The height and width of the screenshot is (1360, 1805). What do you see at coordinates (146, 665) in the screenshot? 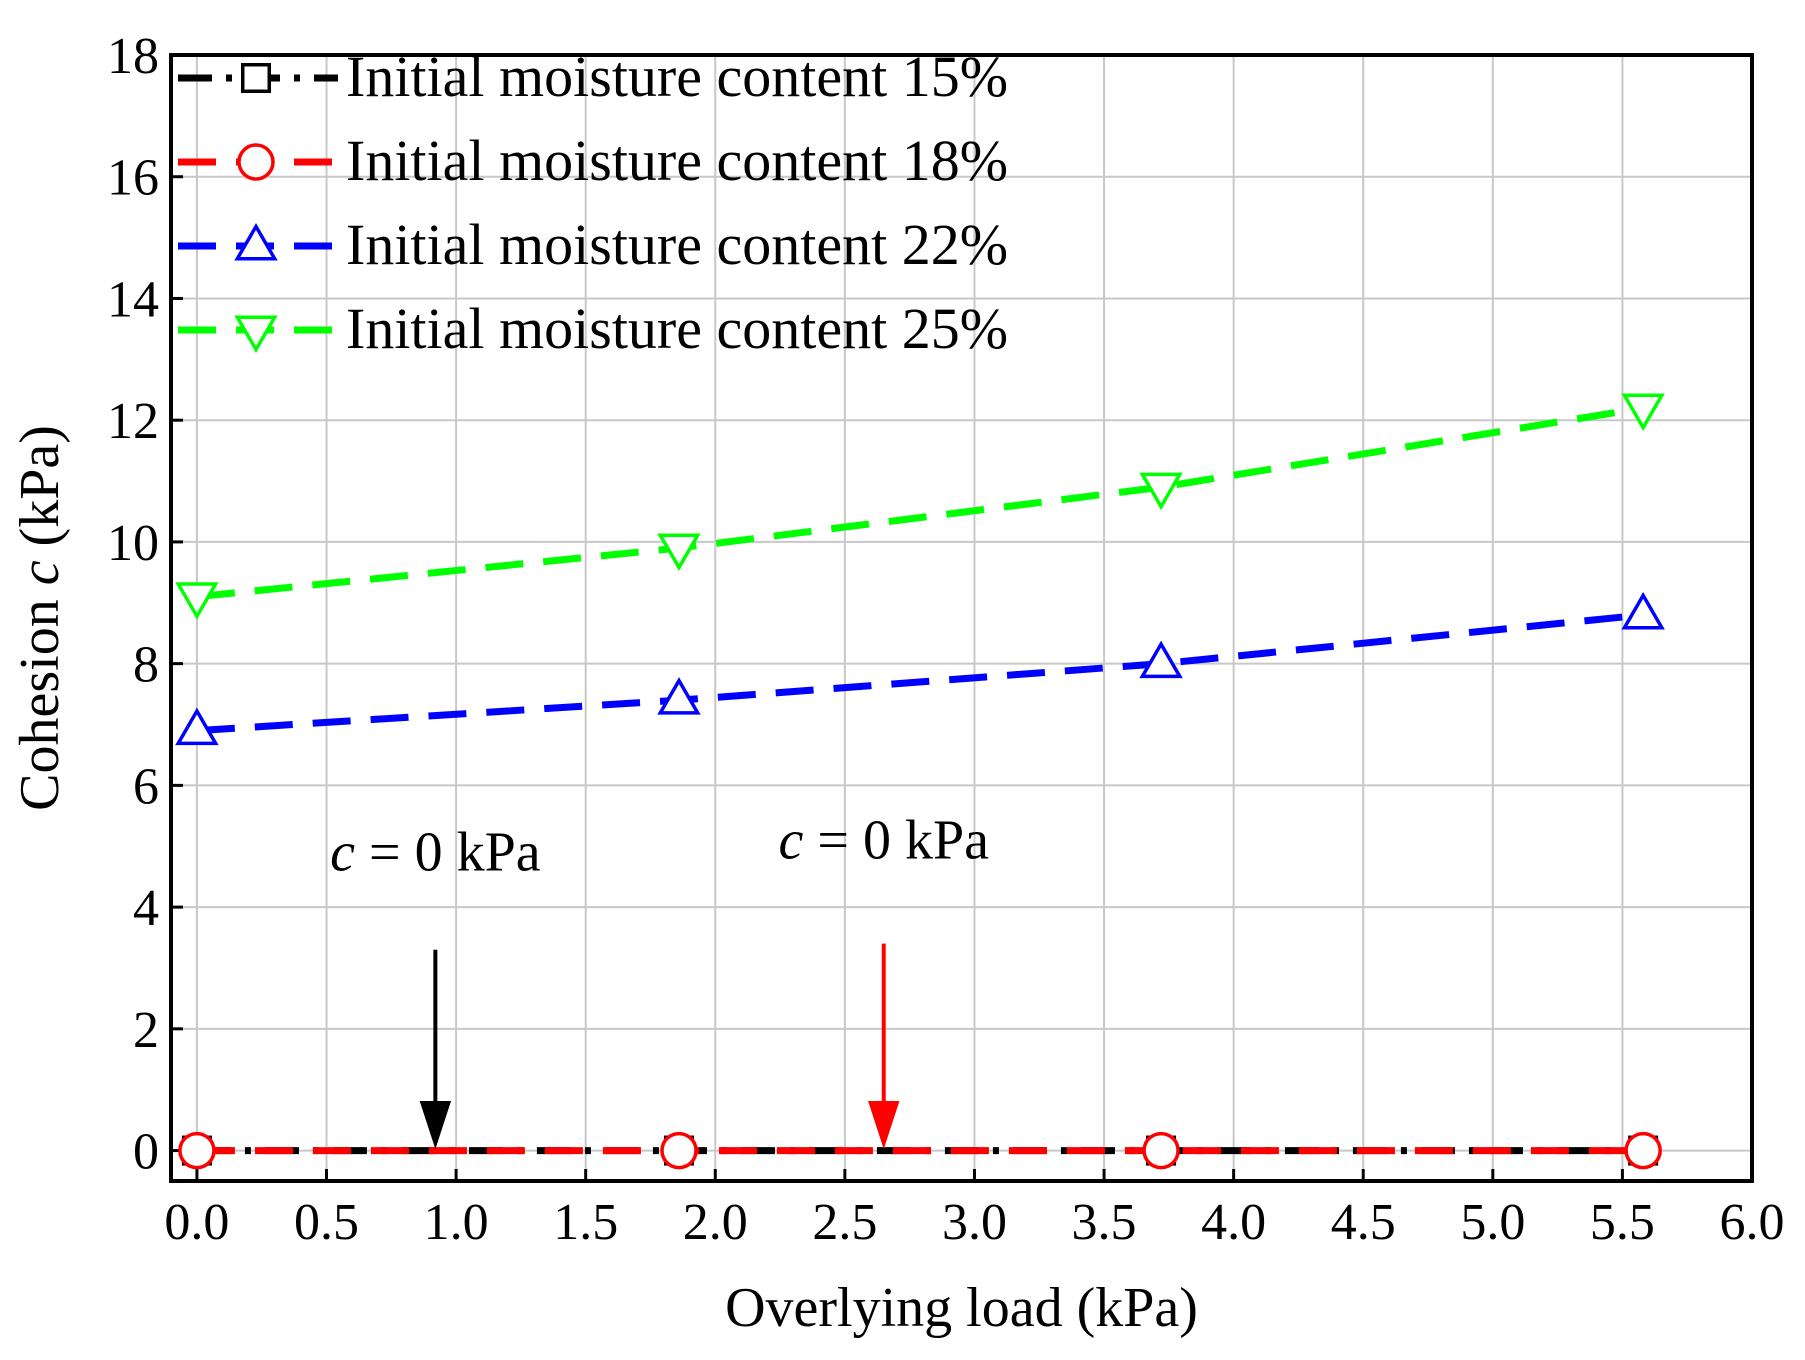
I see `y-tick-label: 8` at bounding box center [146, 665].